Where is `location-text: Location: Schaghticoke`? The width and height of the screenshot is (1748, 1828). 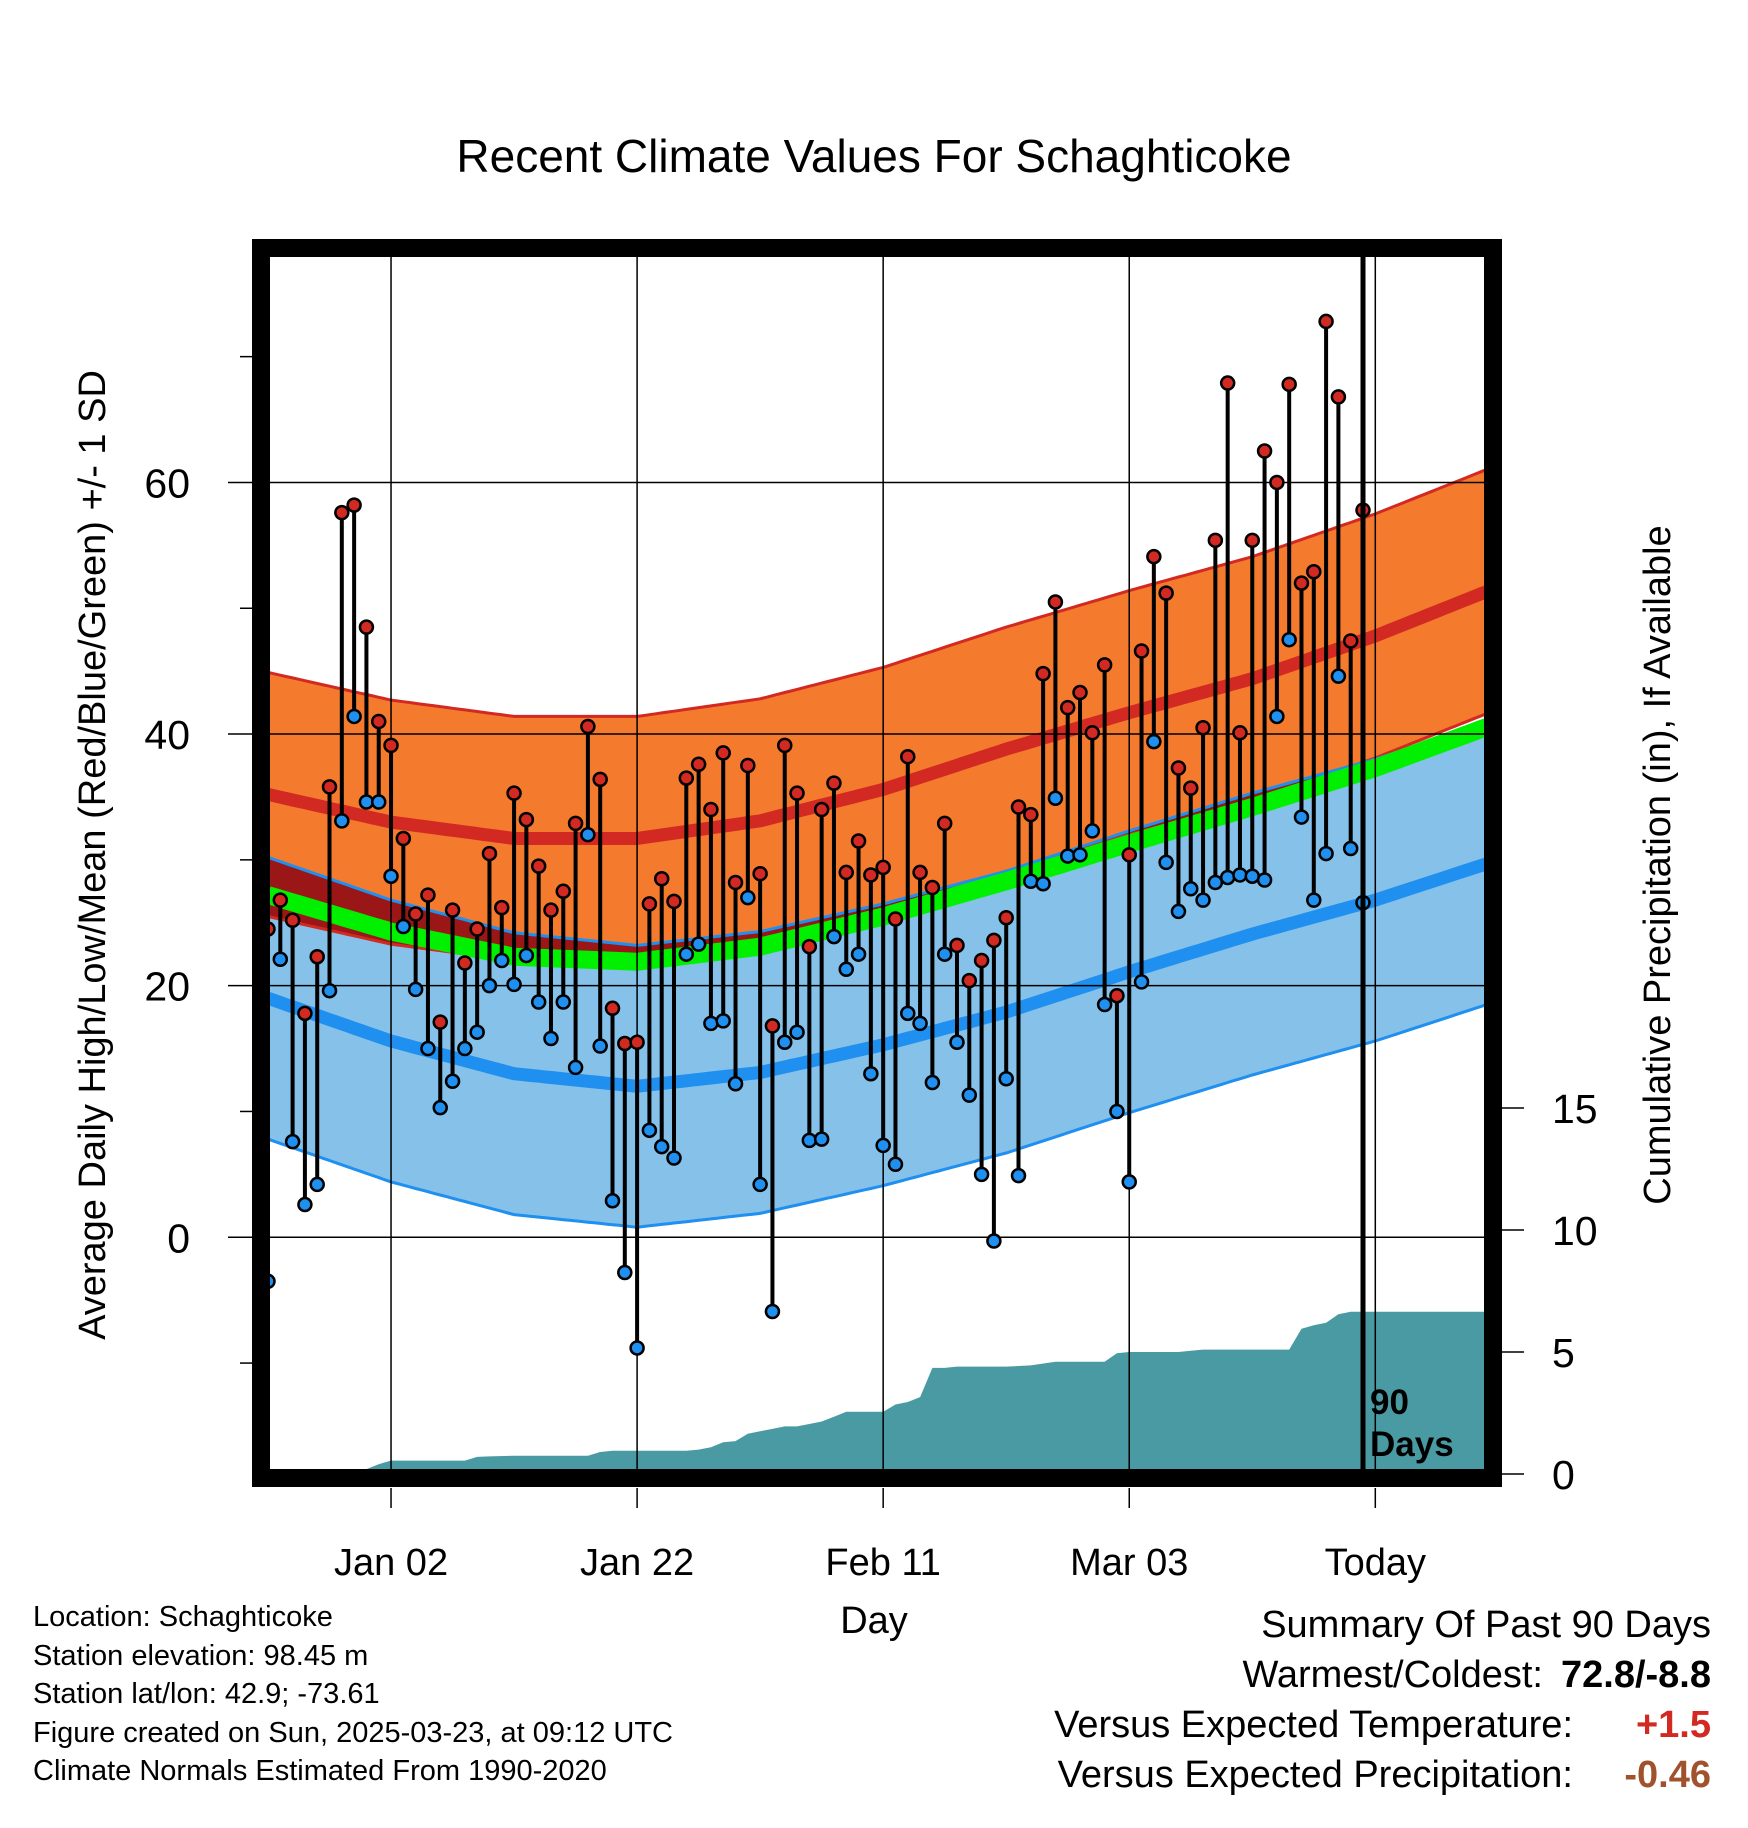 location-text: Location: Schaghticoke is located at coordinates (183, 1617).